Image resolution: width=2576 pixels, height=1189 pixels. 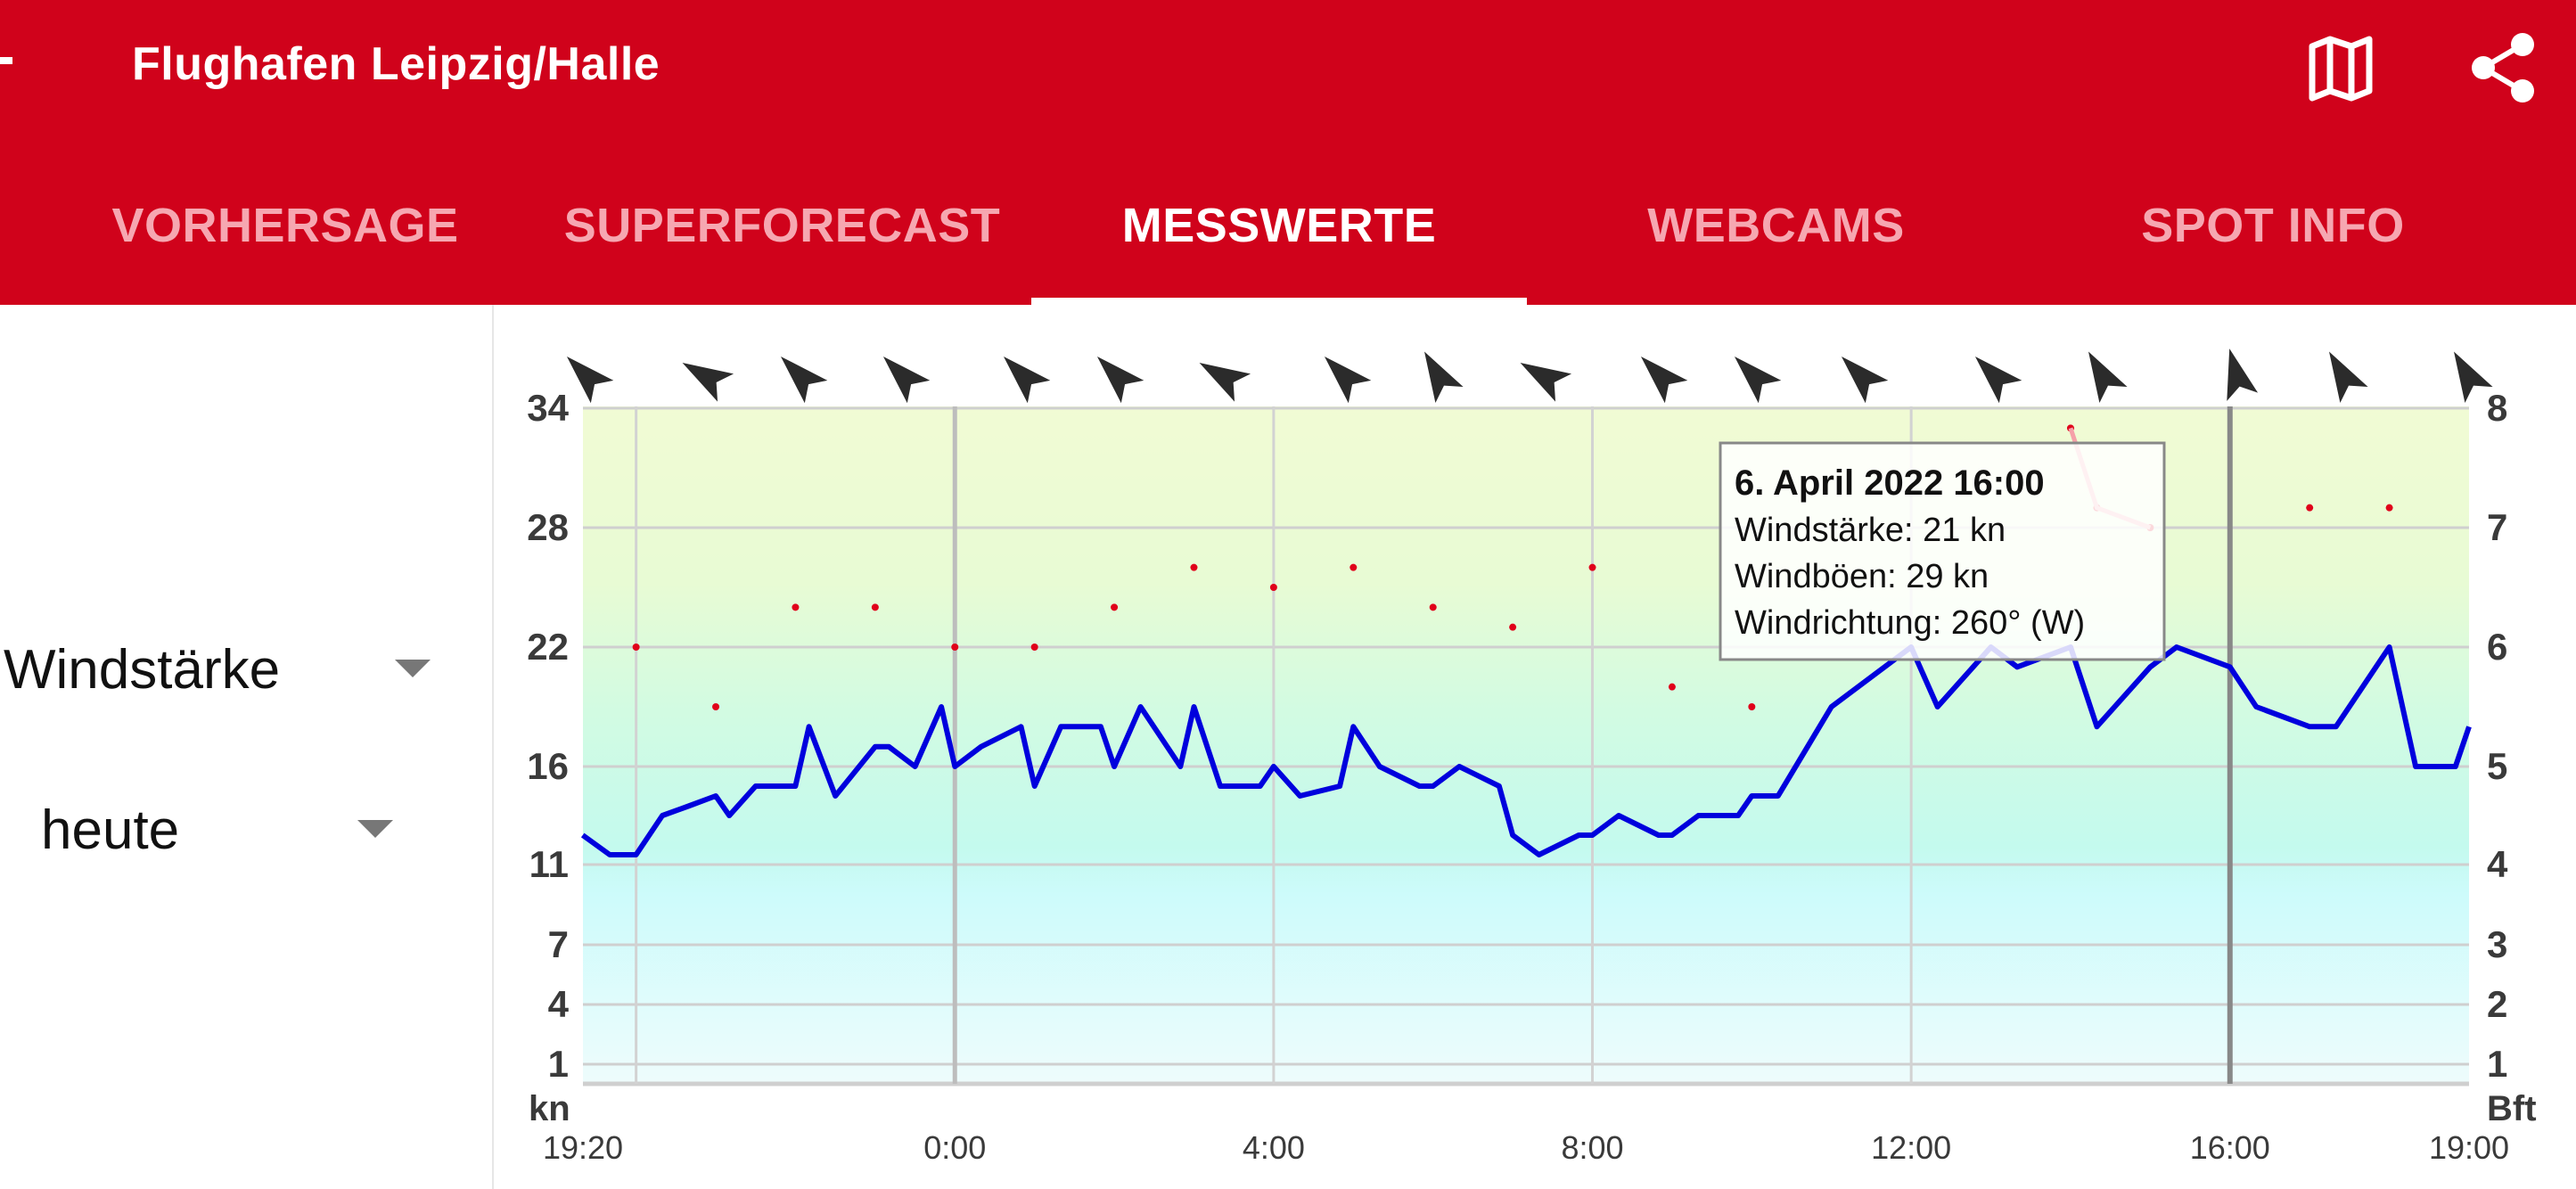 What do you see at coordinates (559, 1004) in the screenshot?
I see `y-left-tick-label: 4` at bounding box center [559, 1004].